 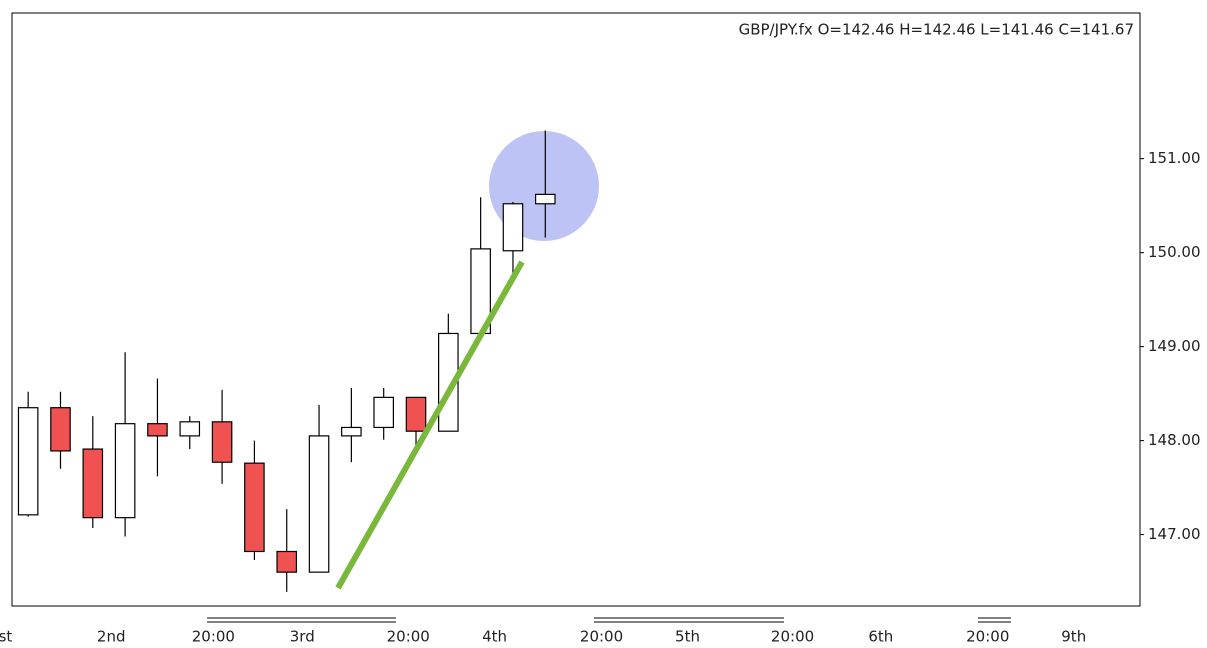 I want to click on session-markers, so click(x=609, y=620).